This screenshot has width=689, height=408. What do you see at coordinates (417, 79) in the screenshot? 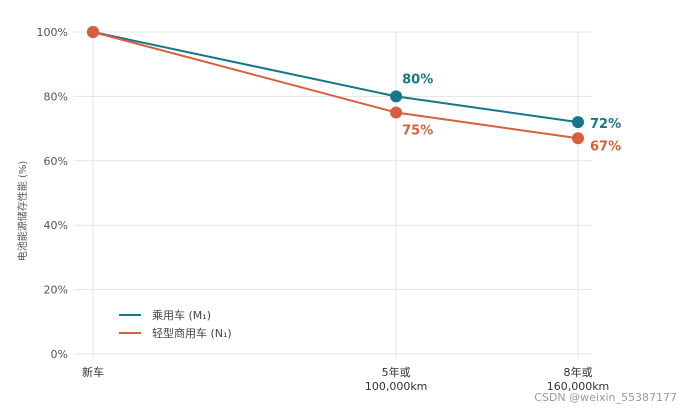
I see `data-label: 80%` at bounding box center [417, 79].